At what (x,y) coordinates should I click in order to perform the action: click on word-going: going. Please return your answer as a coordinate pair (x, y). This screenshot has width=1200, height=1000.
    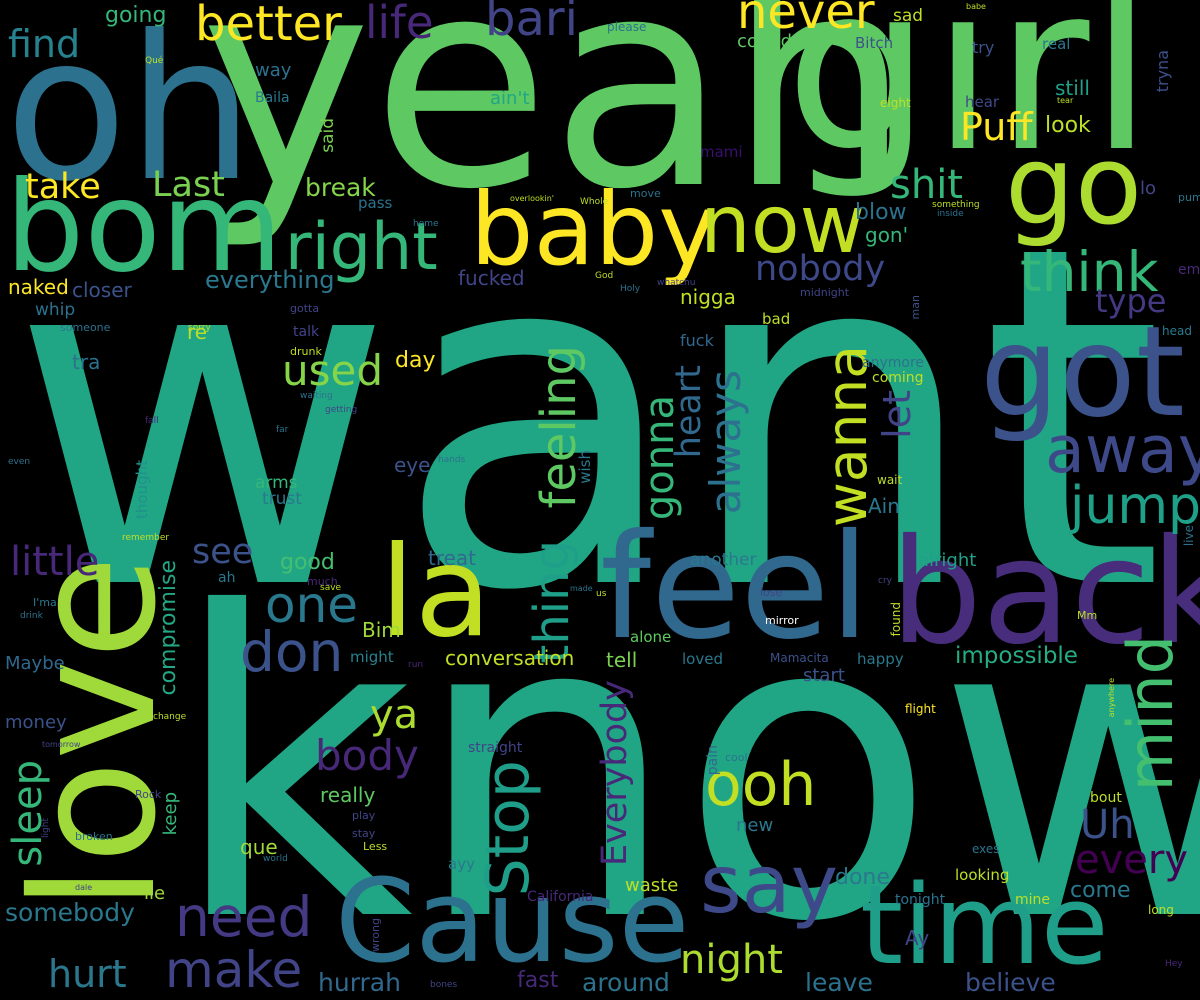
    Looking at the image, I should click on (136, 15).